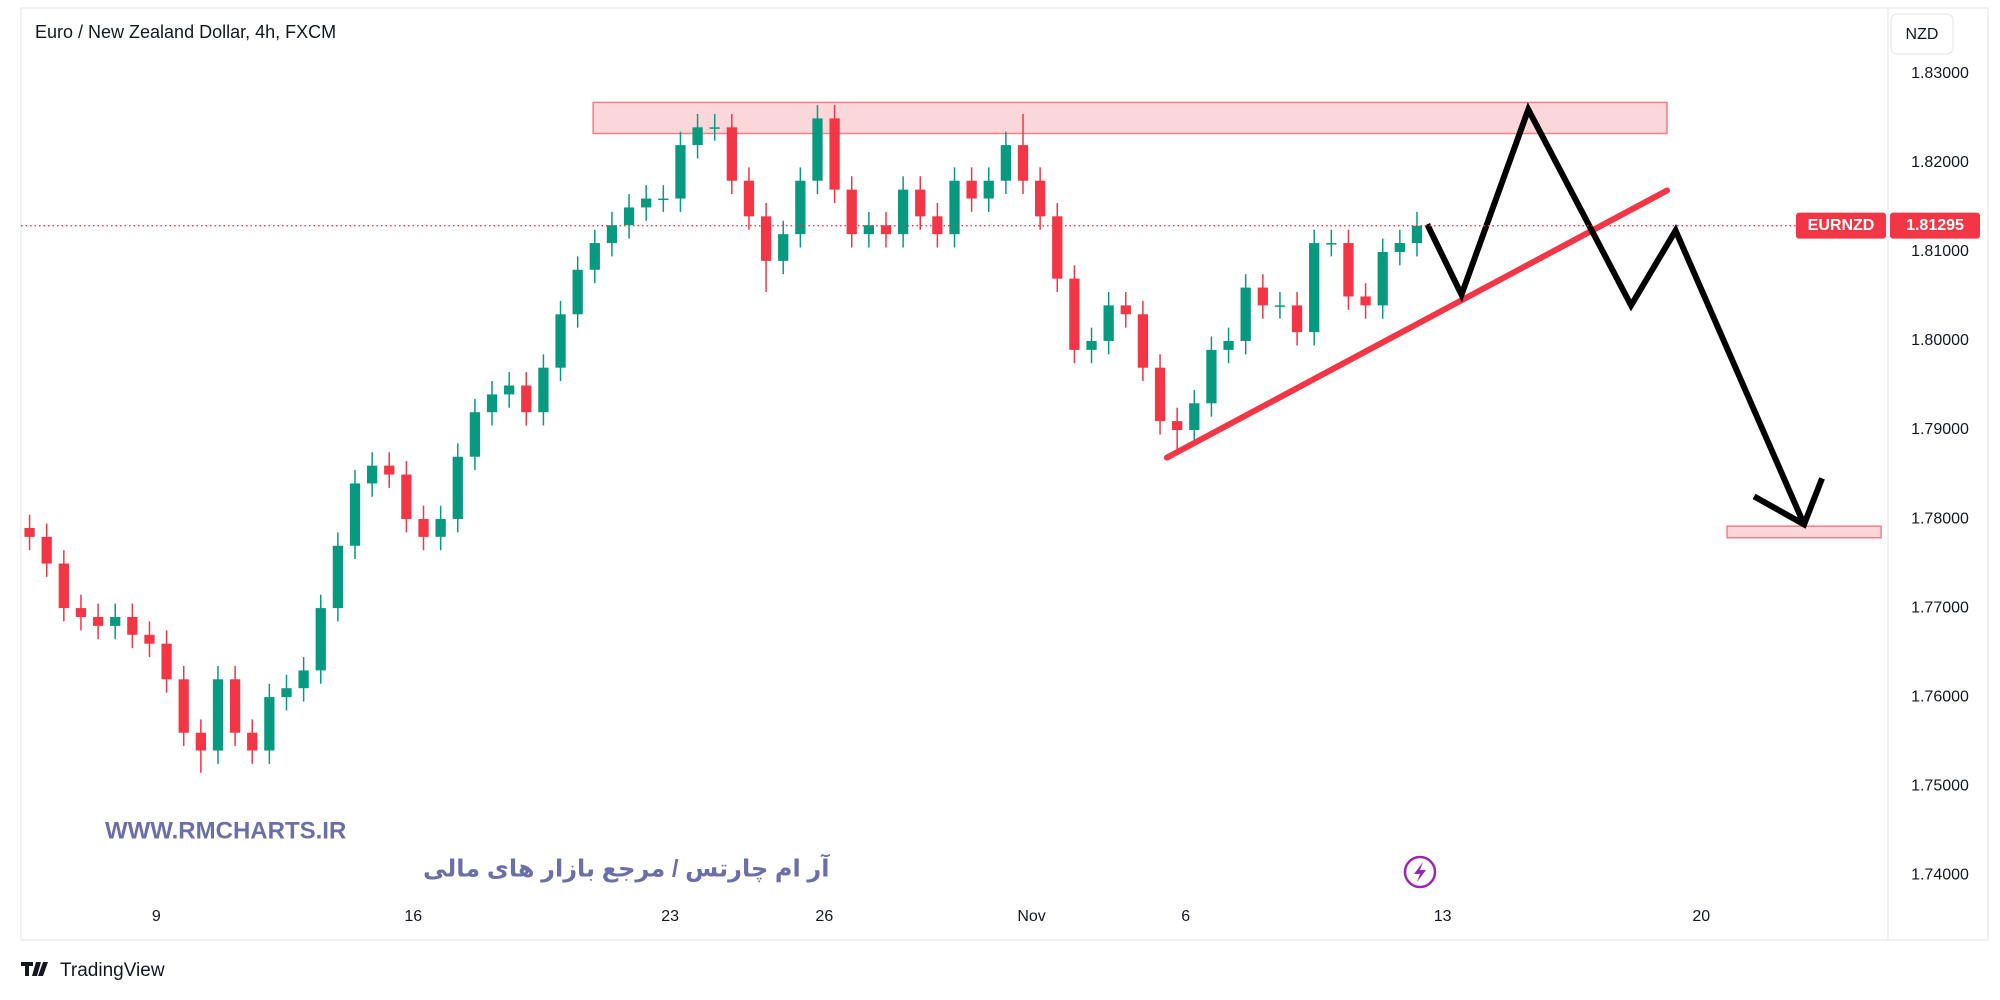 This screenshot has width=2000, height=1000. I want to click on symbol-badge, so click(1841, 225).